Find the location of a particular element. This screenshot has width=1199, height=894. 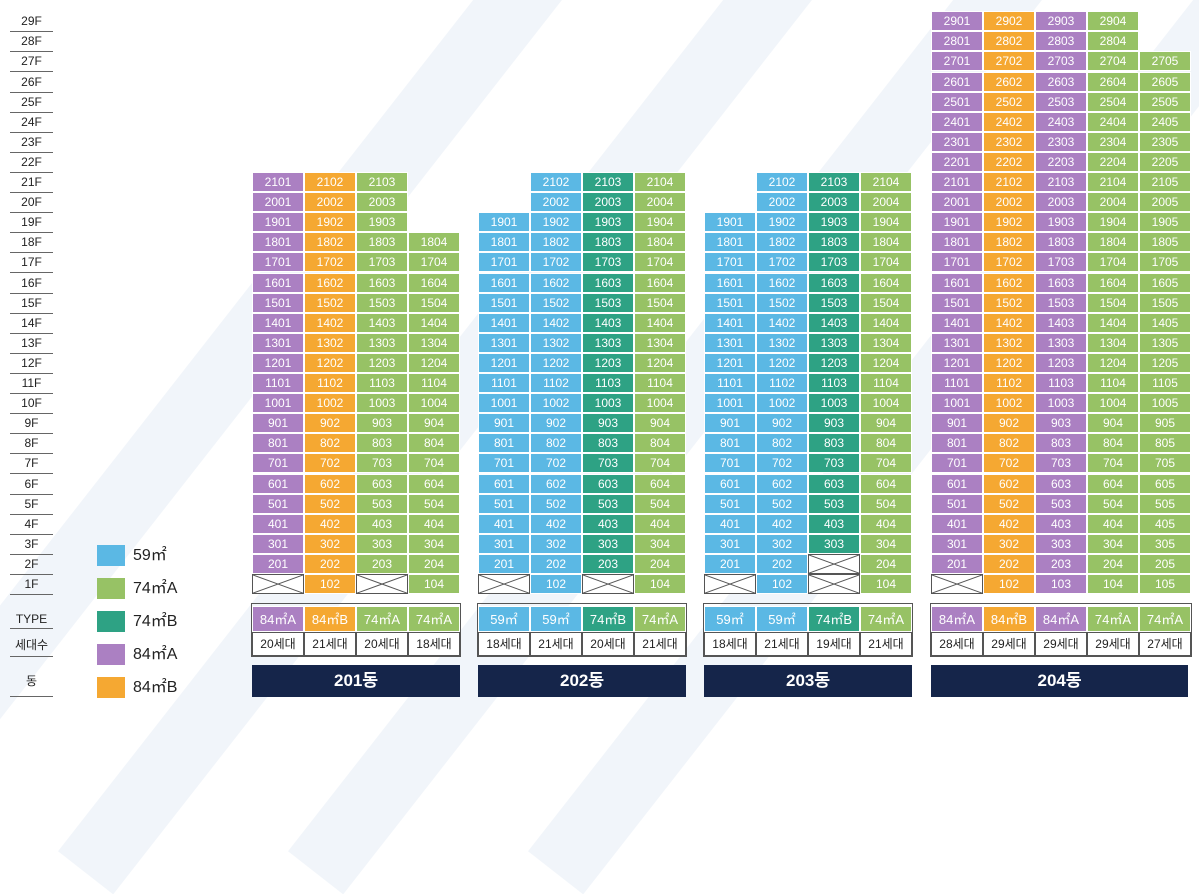

unit-cell: 501 is located at coordinates (278, 503).